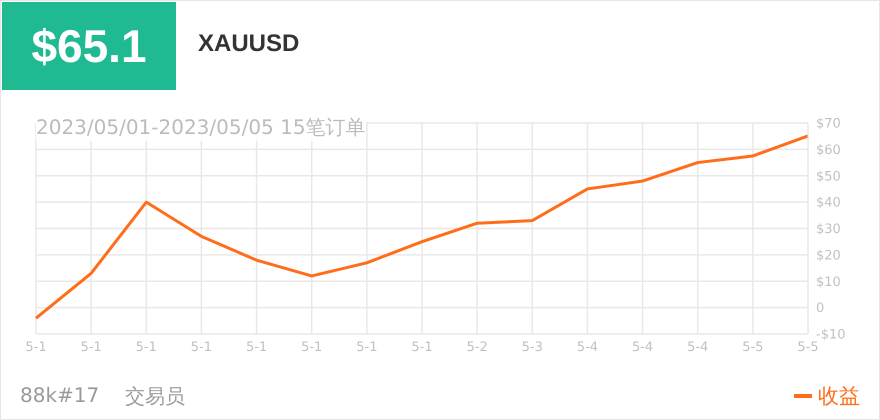 The height and width of the screenshot is (420, 880). What do you see at coordinates (828, 256) in the screenshot?
I see `y-tick-label: $20` at bounding box center [828, 256].